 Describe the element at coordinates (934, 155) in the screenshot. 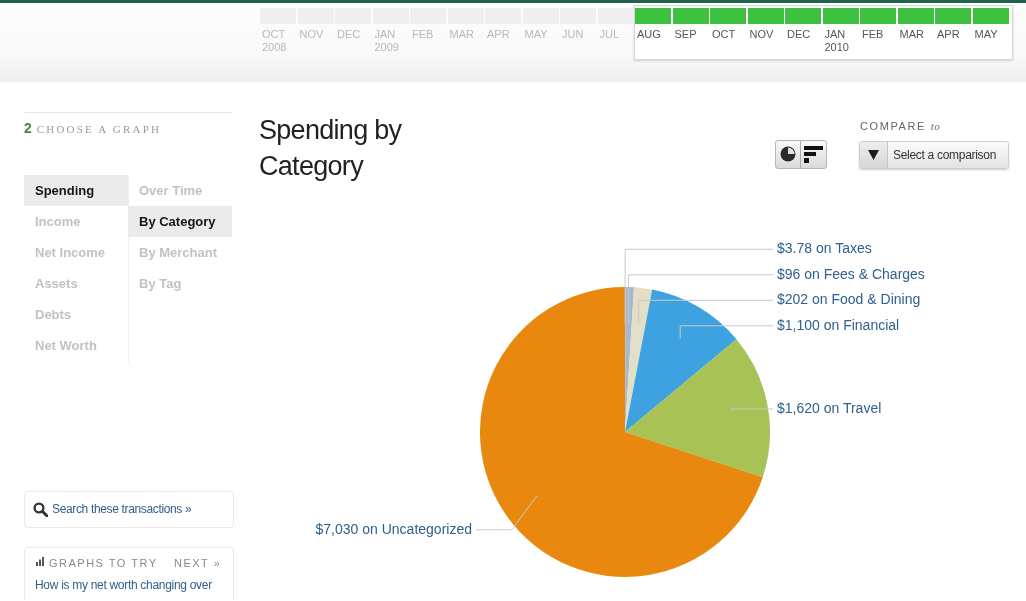

I see `comparison-dropdown: Select a comparison` at that location.